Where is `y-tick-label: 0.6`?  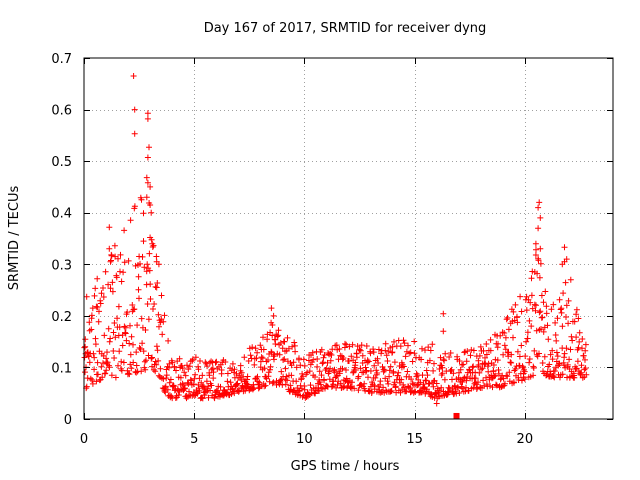 y-tick-label: 0.6 is located at coordinates (61, 111).